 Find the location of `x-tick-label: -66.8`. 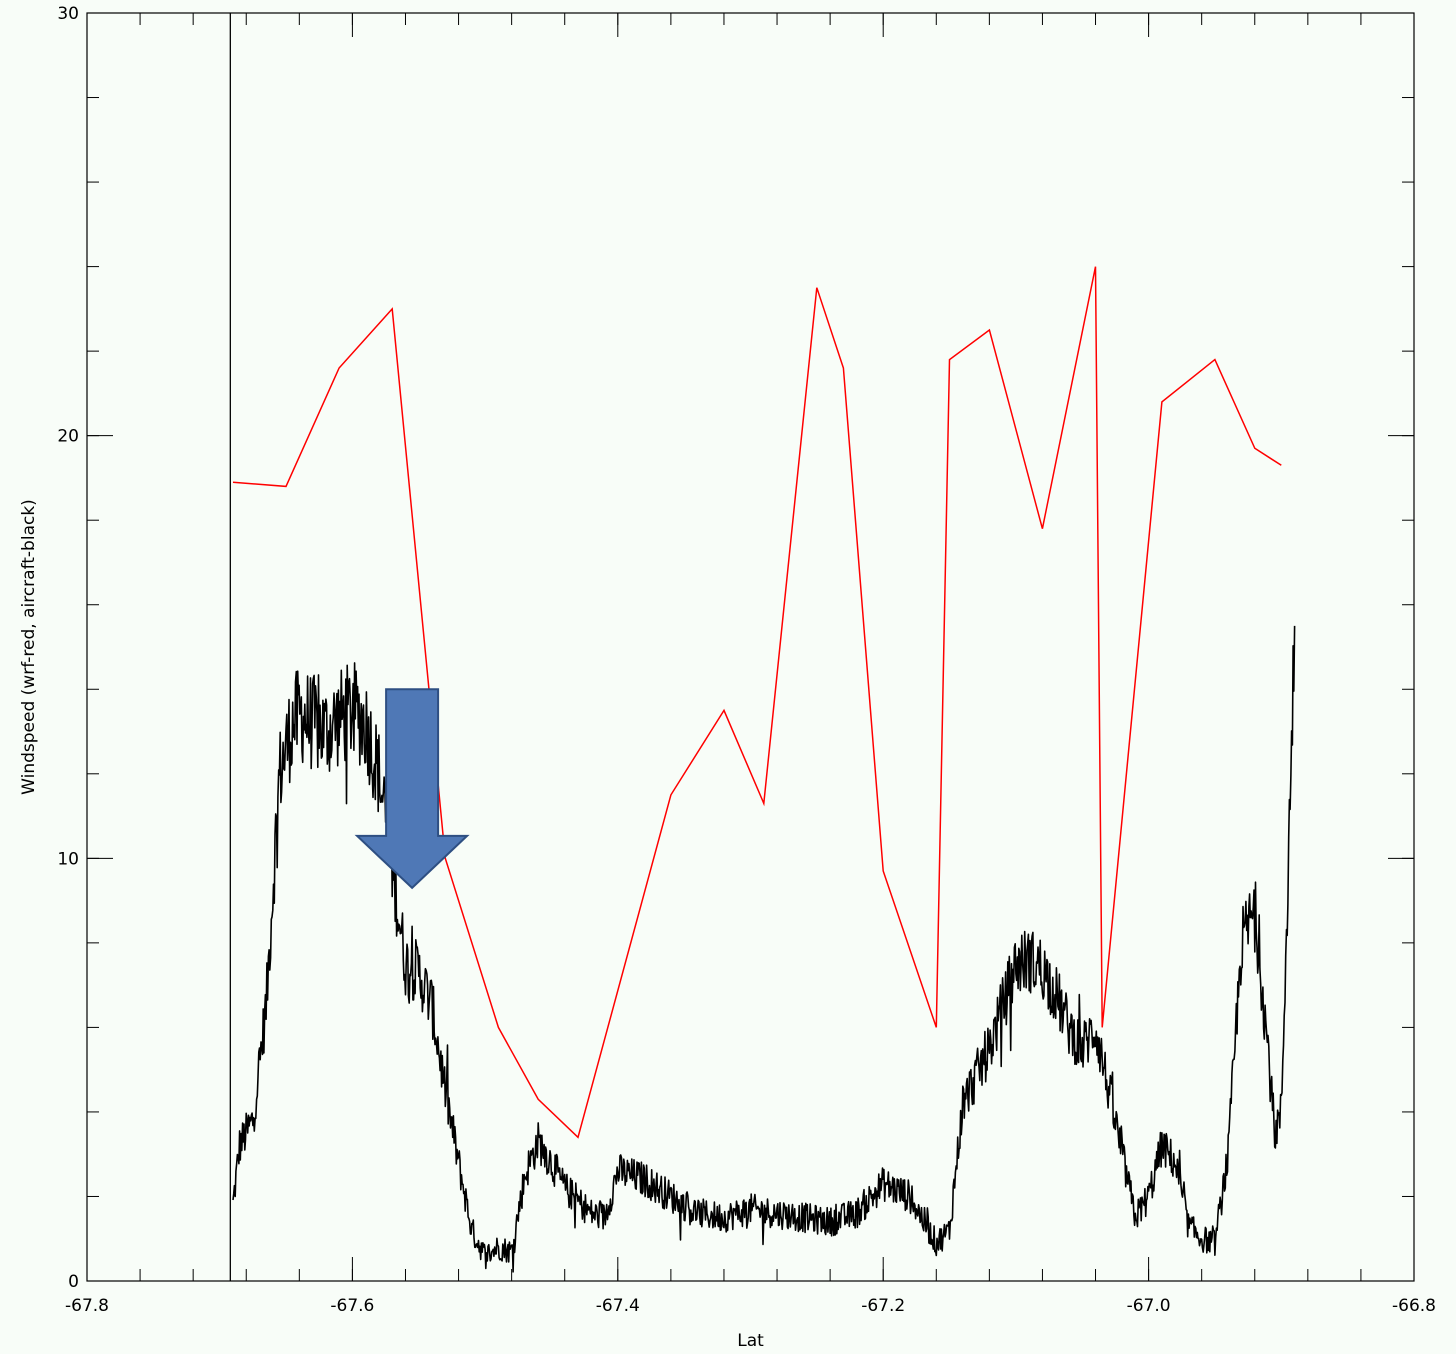

x-tick-label: -66.8 is located at coordinates (1414, 1306).